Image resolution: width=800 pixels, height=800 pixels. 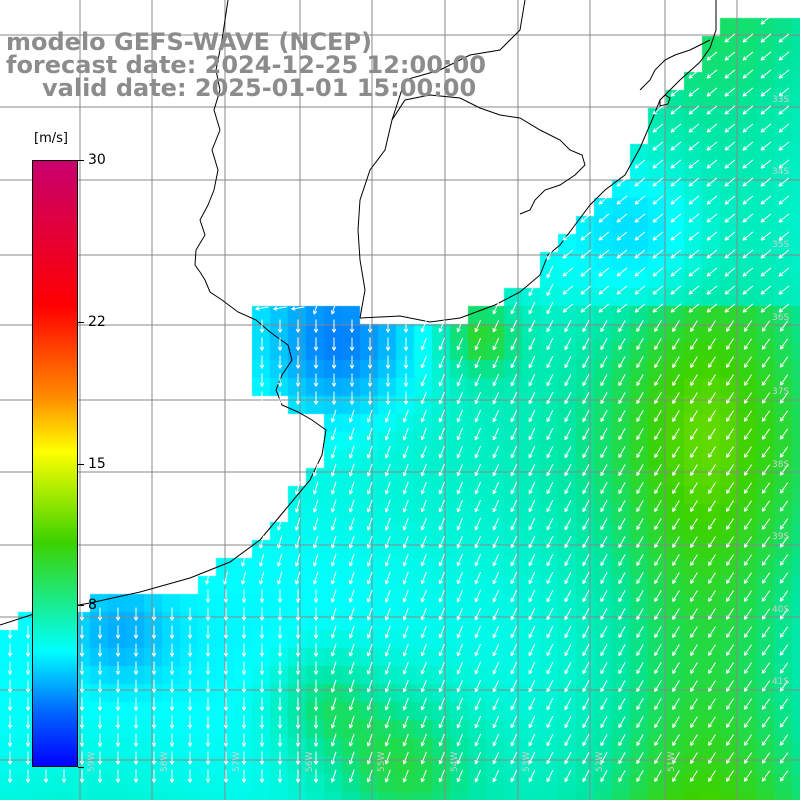 I want to click on latitude-label: 34S, so click(x=781, y=172).